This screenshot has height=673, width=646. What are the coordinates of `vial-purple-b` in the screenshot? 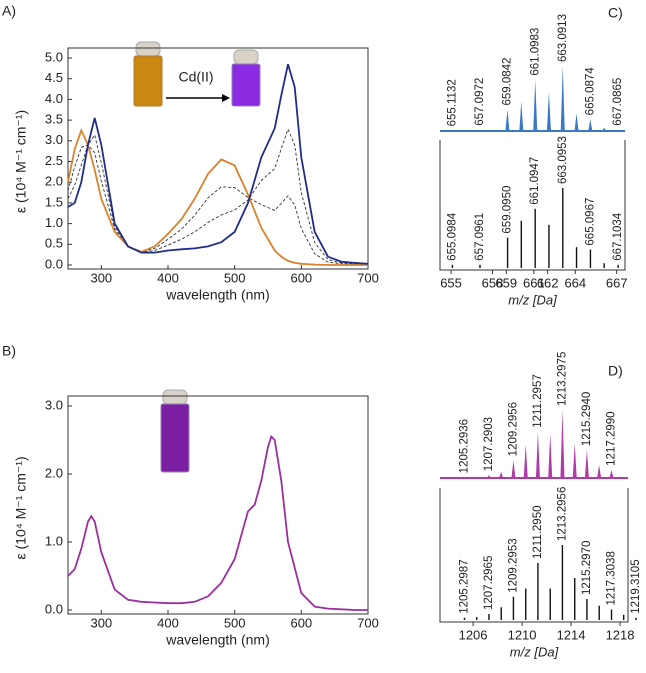 It's located at (175, 431).